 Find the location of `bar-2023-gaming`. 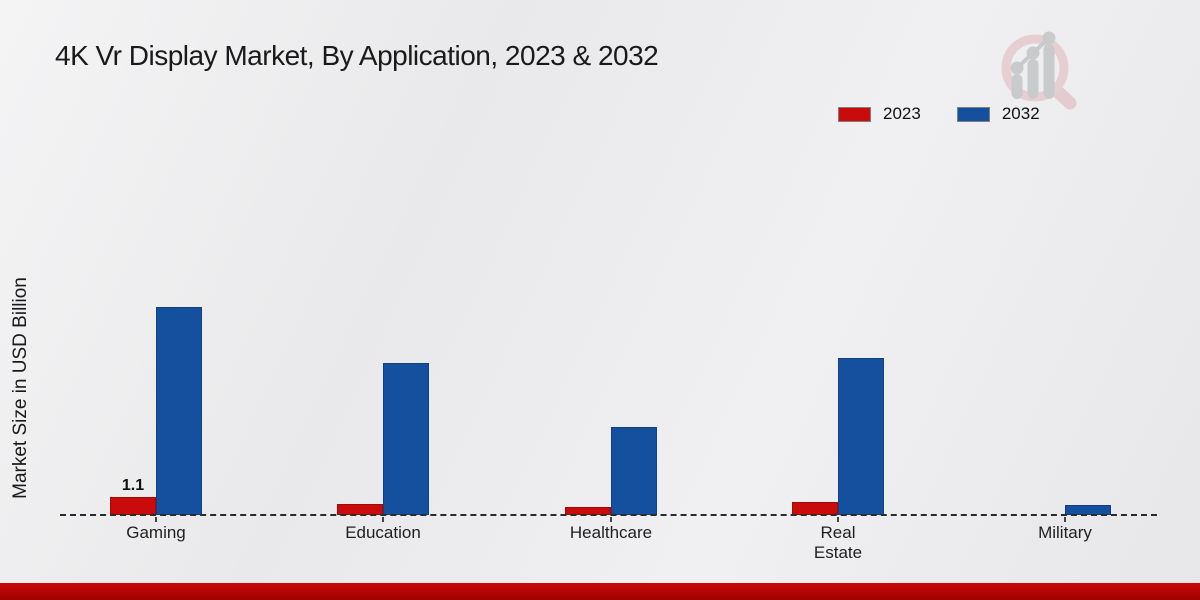

bar-2023-gaming is located at coordinates (133, 506).